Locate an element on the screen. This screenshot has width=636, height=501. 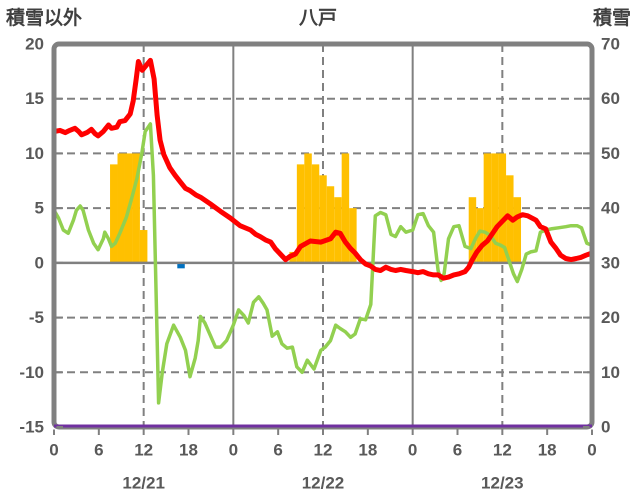
right-axis-tick-label: 70 is located at coordinates (610, 44).